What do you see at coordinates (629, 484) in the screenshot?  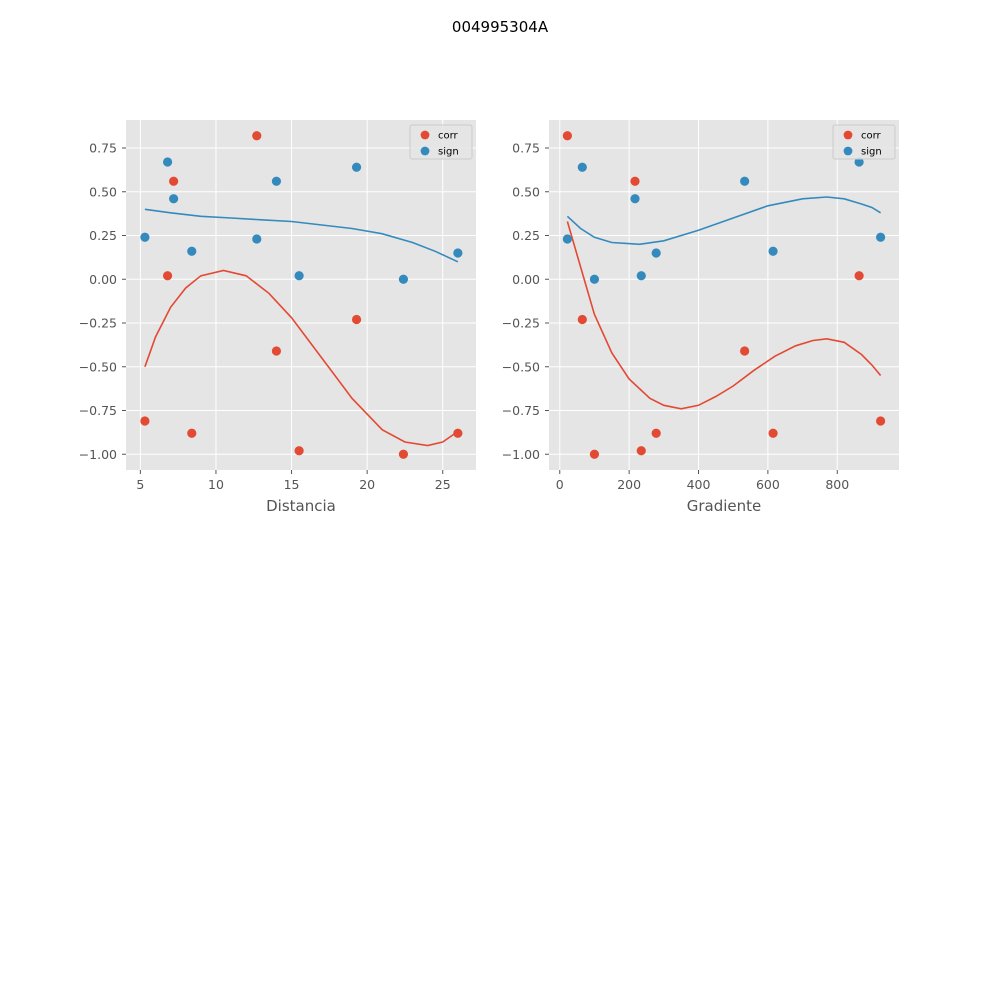 I see `x-tick-label: 200` at bounding box center [629, 484].